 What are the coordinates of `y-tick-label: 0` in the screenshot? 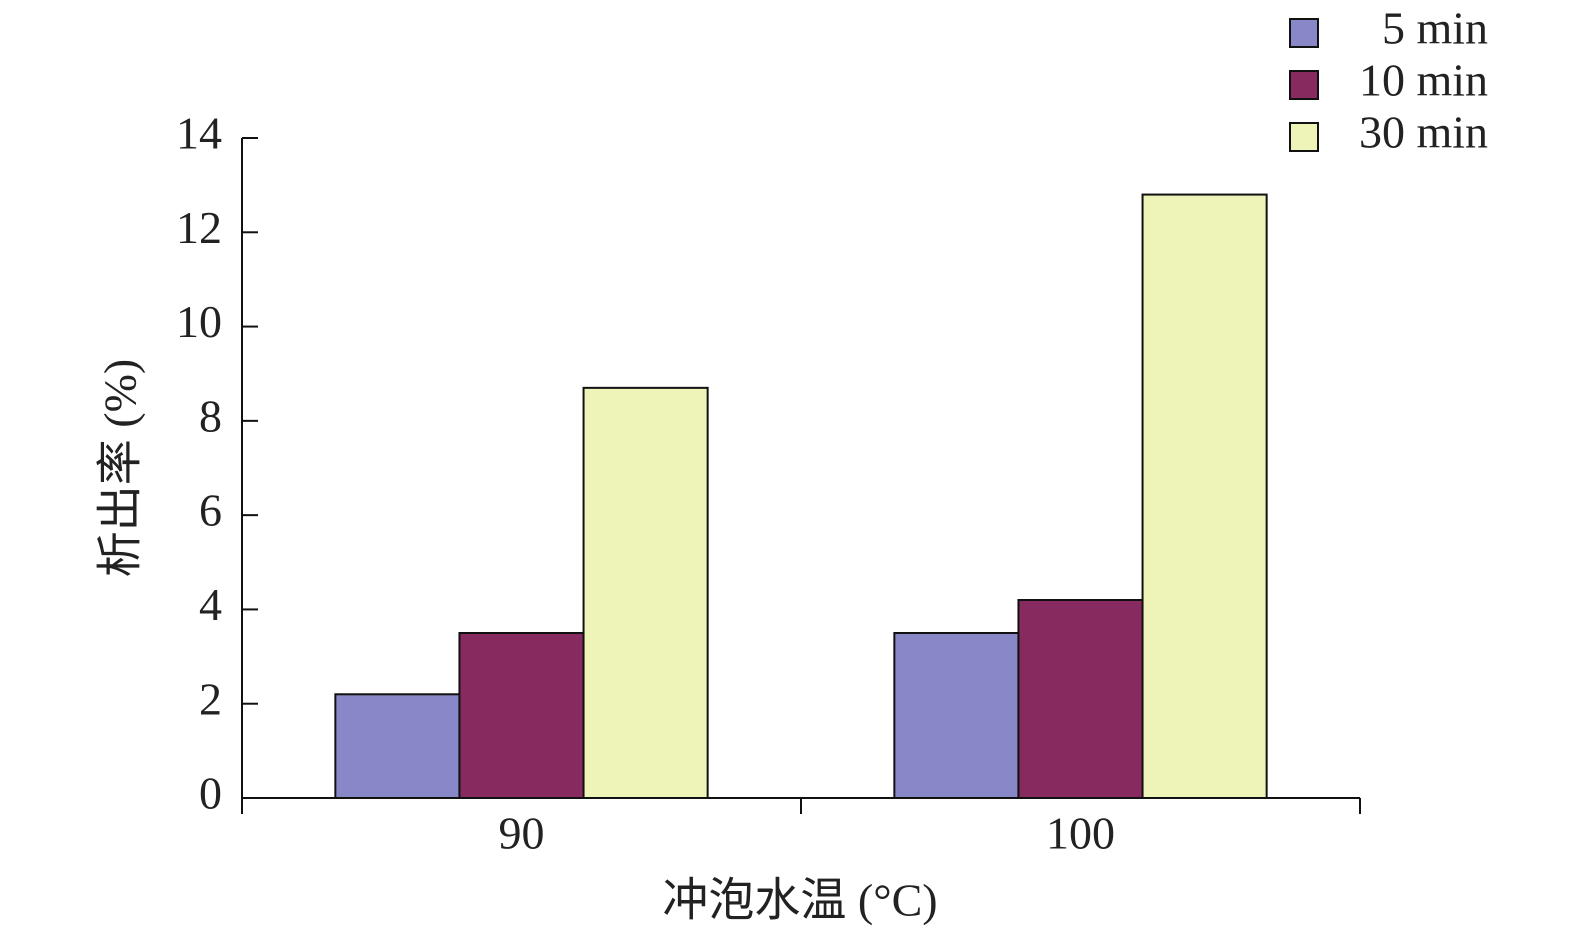 It's located at (210, 793).